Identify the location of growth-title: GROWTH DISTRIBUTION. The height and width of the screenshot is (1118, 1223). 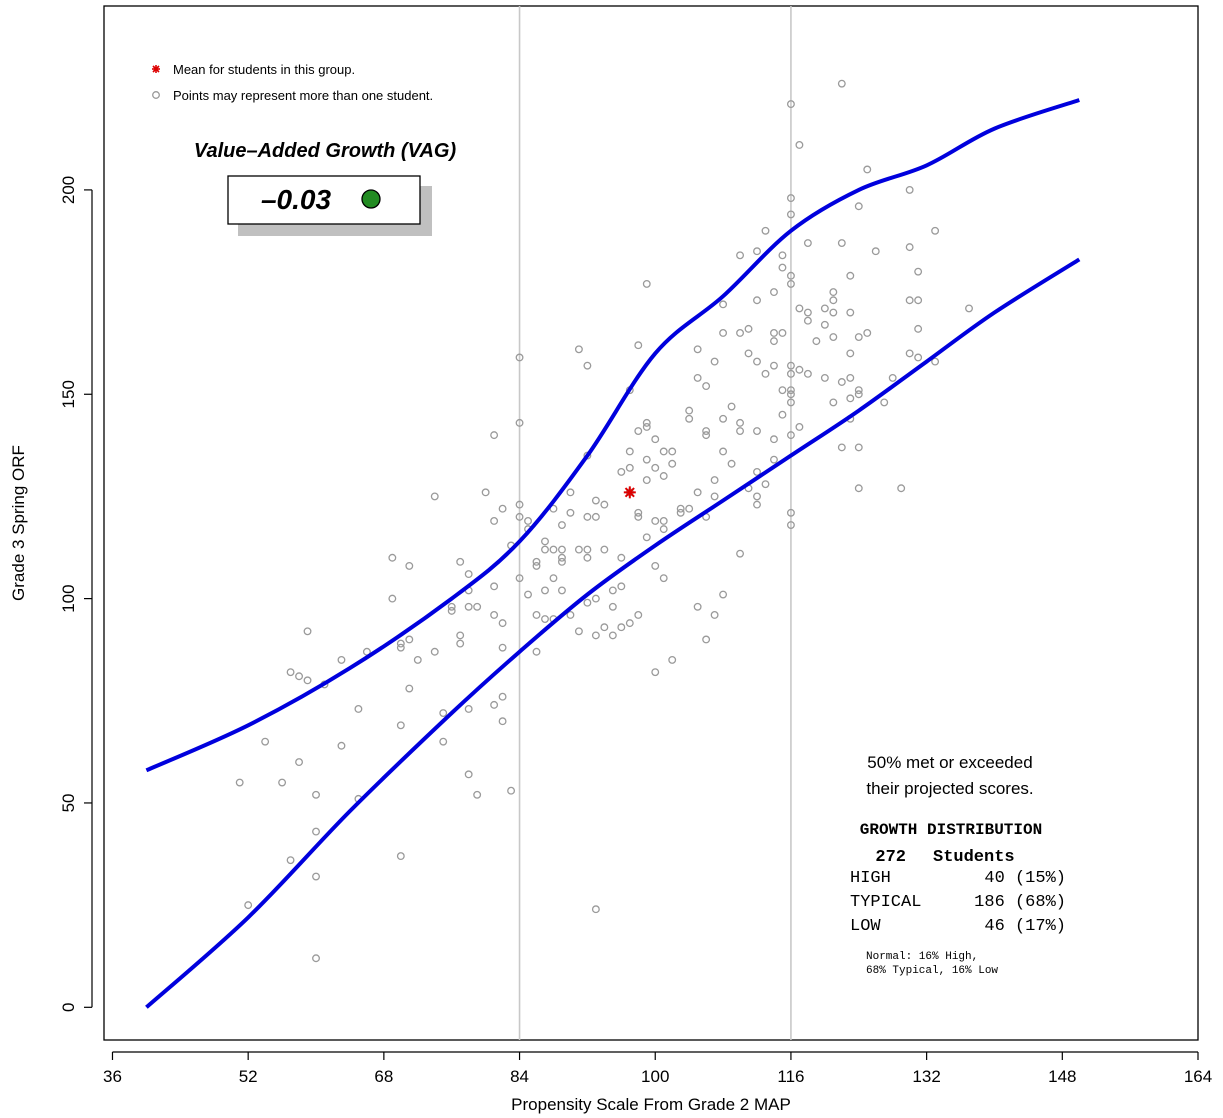
(951, 830).